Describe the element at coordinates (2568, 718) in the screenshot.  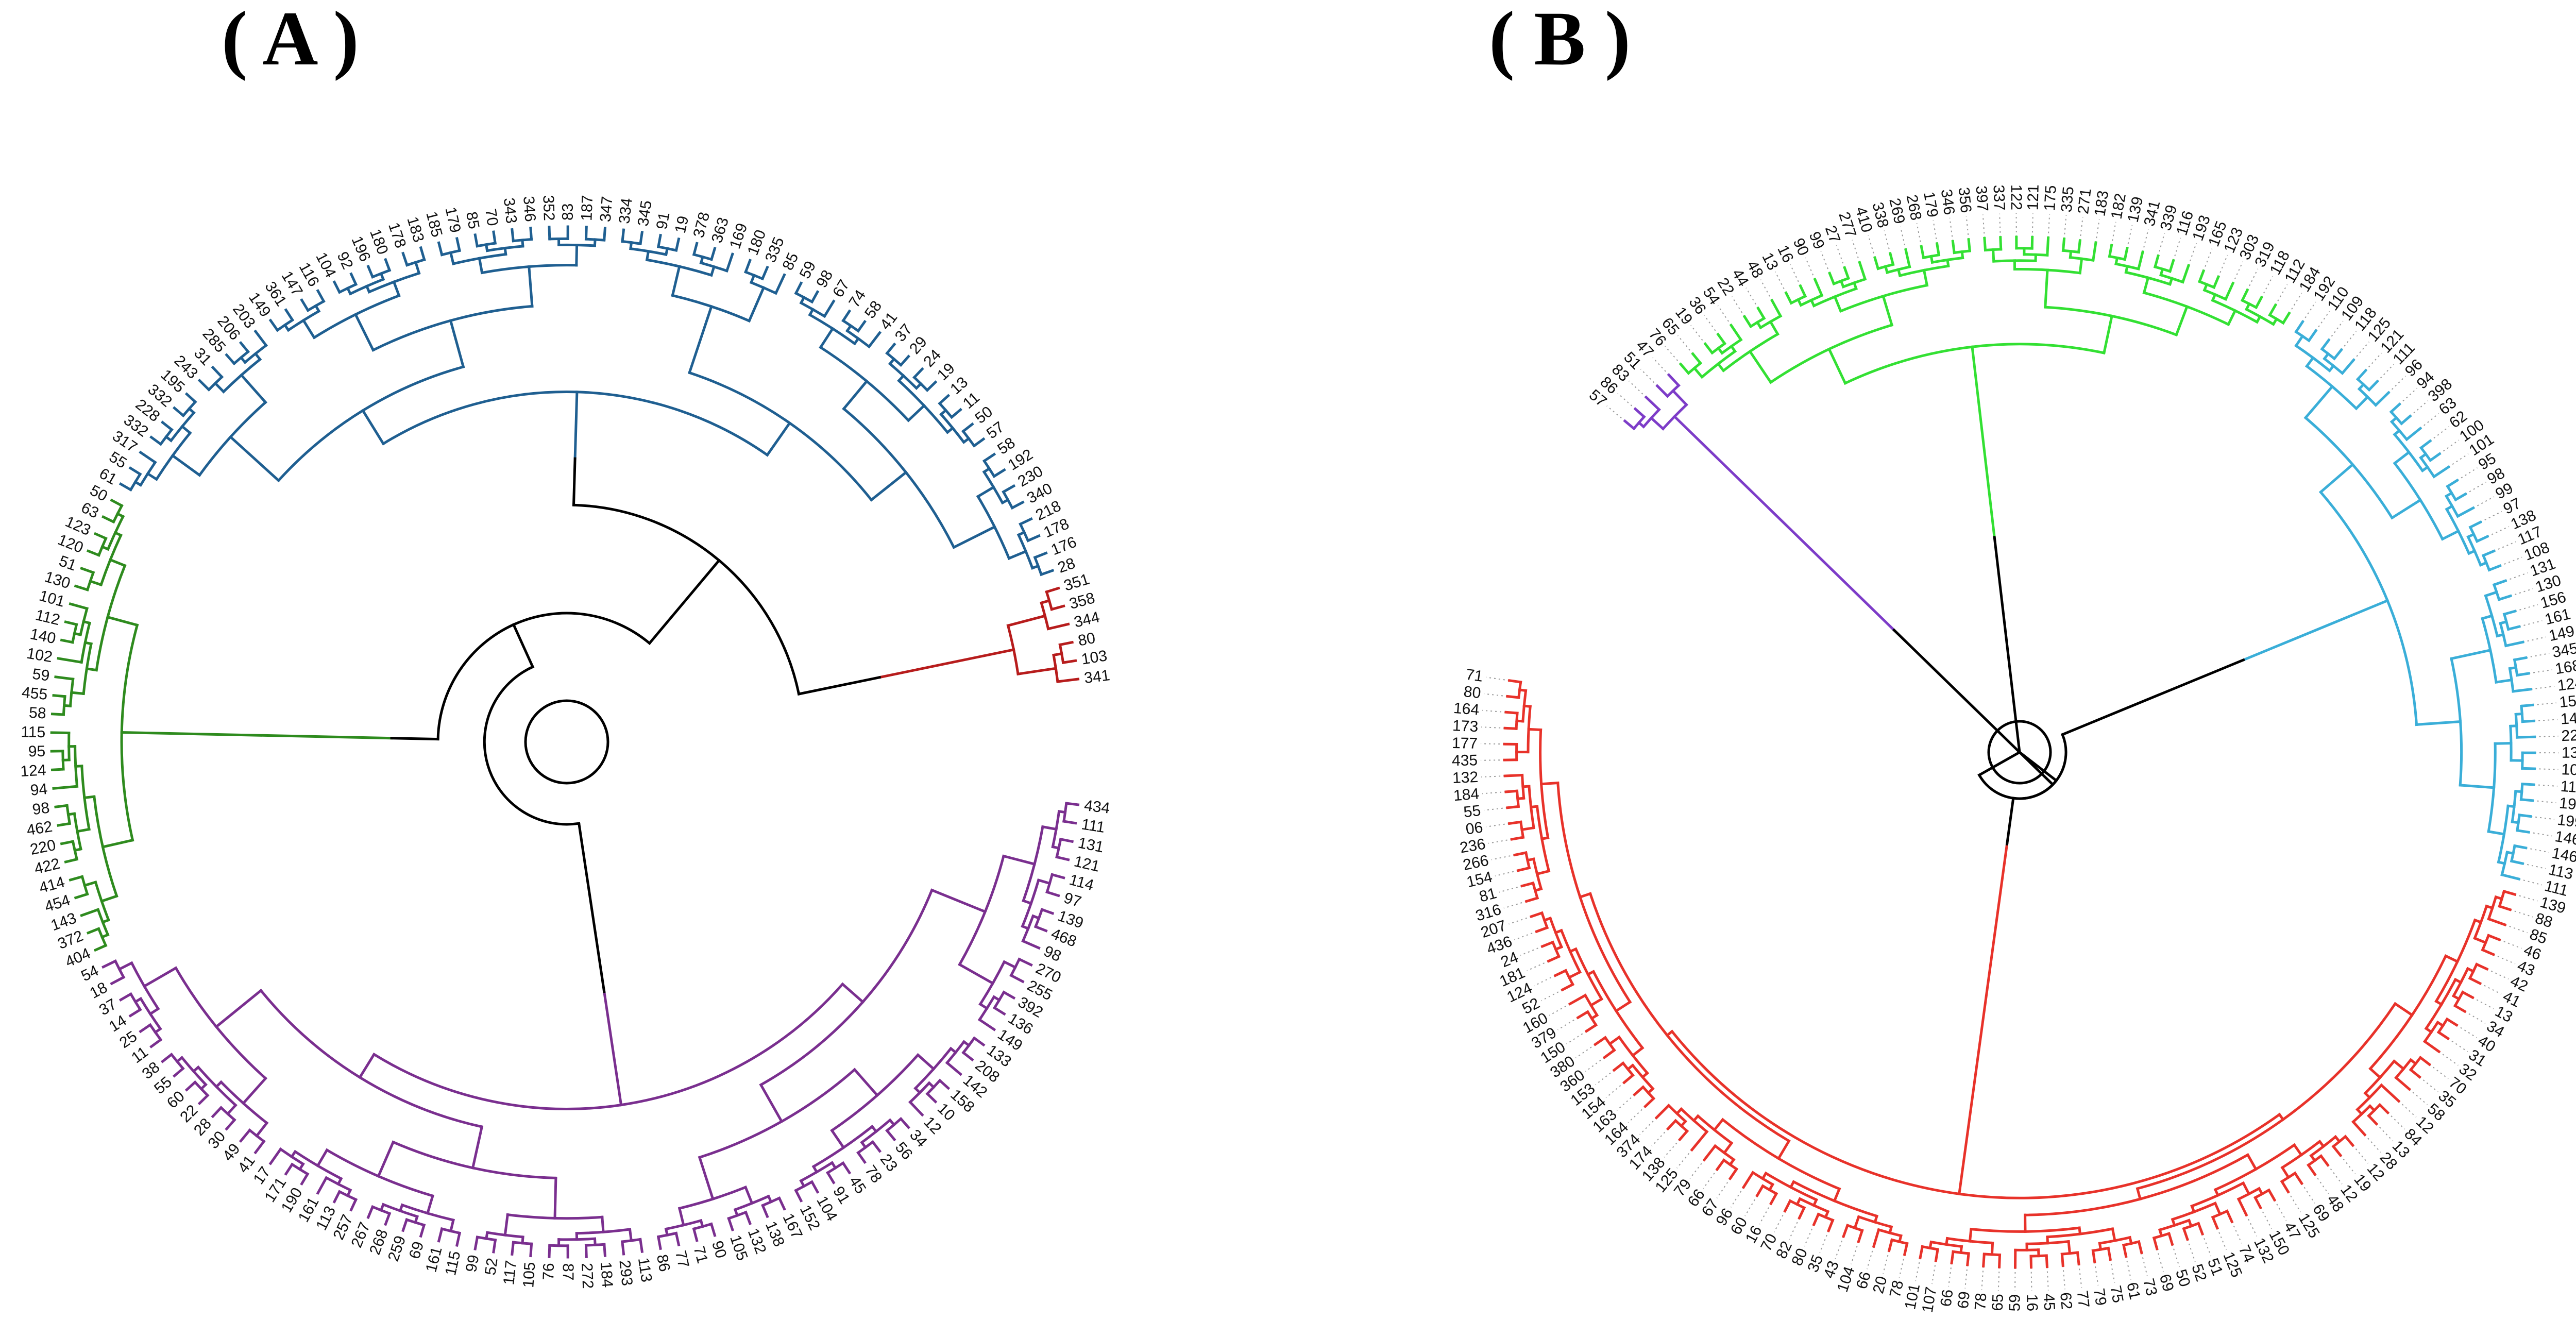
I see `leaf-label: 147` at that location.